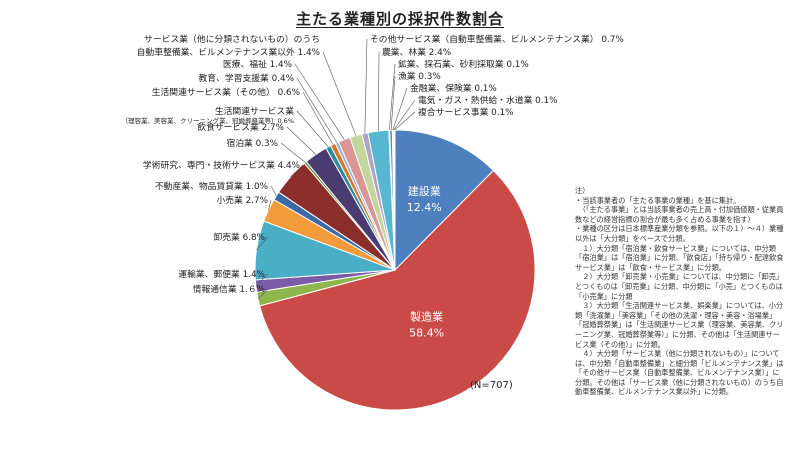 This screenshot has width=800, height=450. I want to click on slice-label: 金融業、保険業 0.1%, so click(453, 88).